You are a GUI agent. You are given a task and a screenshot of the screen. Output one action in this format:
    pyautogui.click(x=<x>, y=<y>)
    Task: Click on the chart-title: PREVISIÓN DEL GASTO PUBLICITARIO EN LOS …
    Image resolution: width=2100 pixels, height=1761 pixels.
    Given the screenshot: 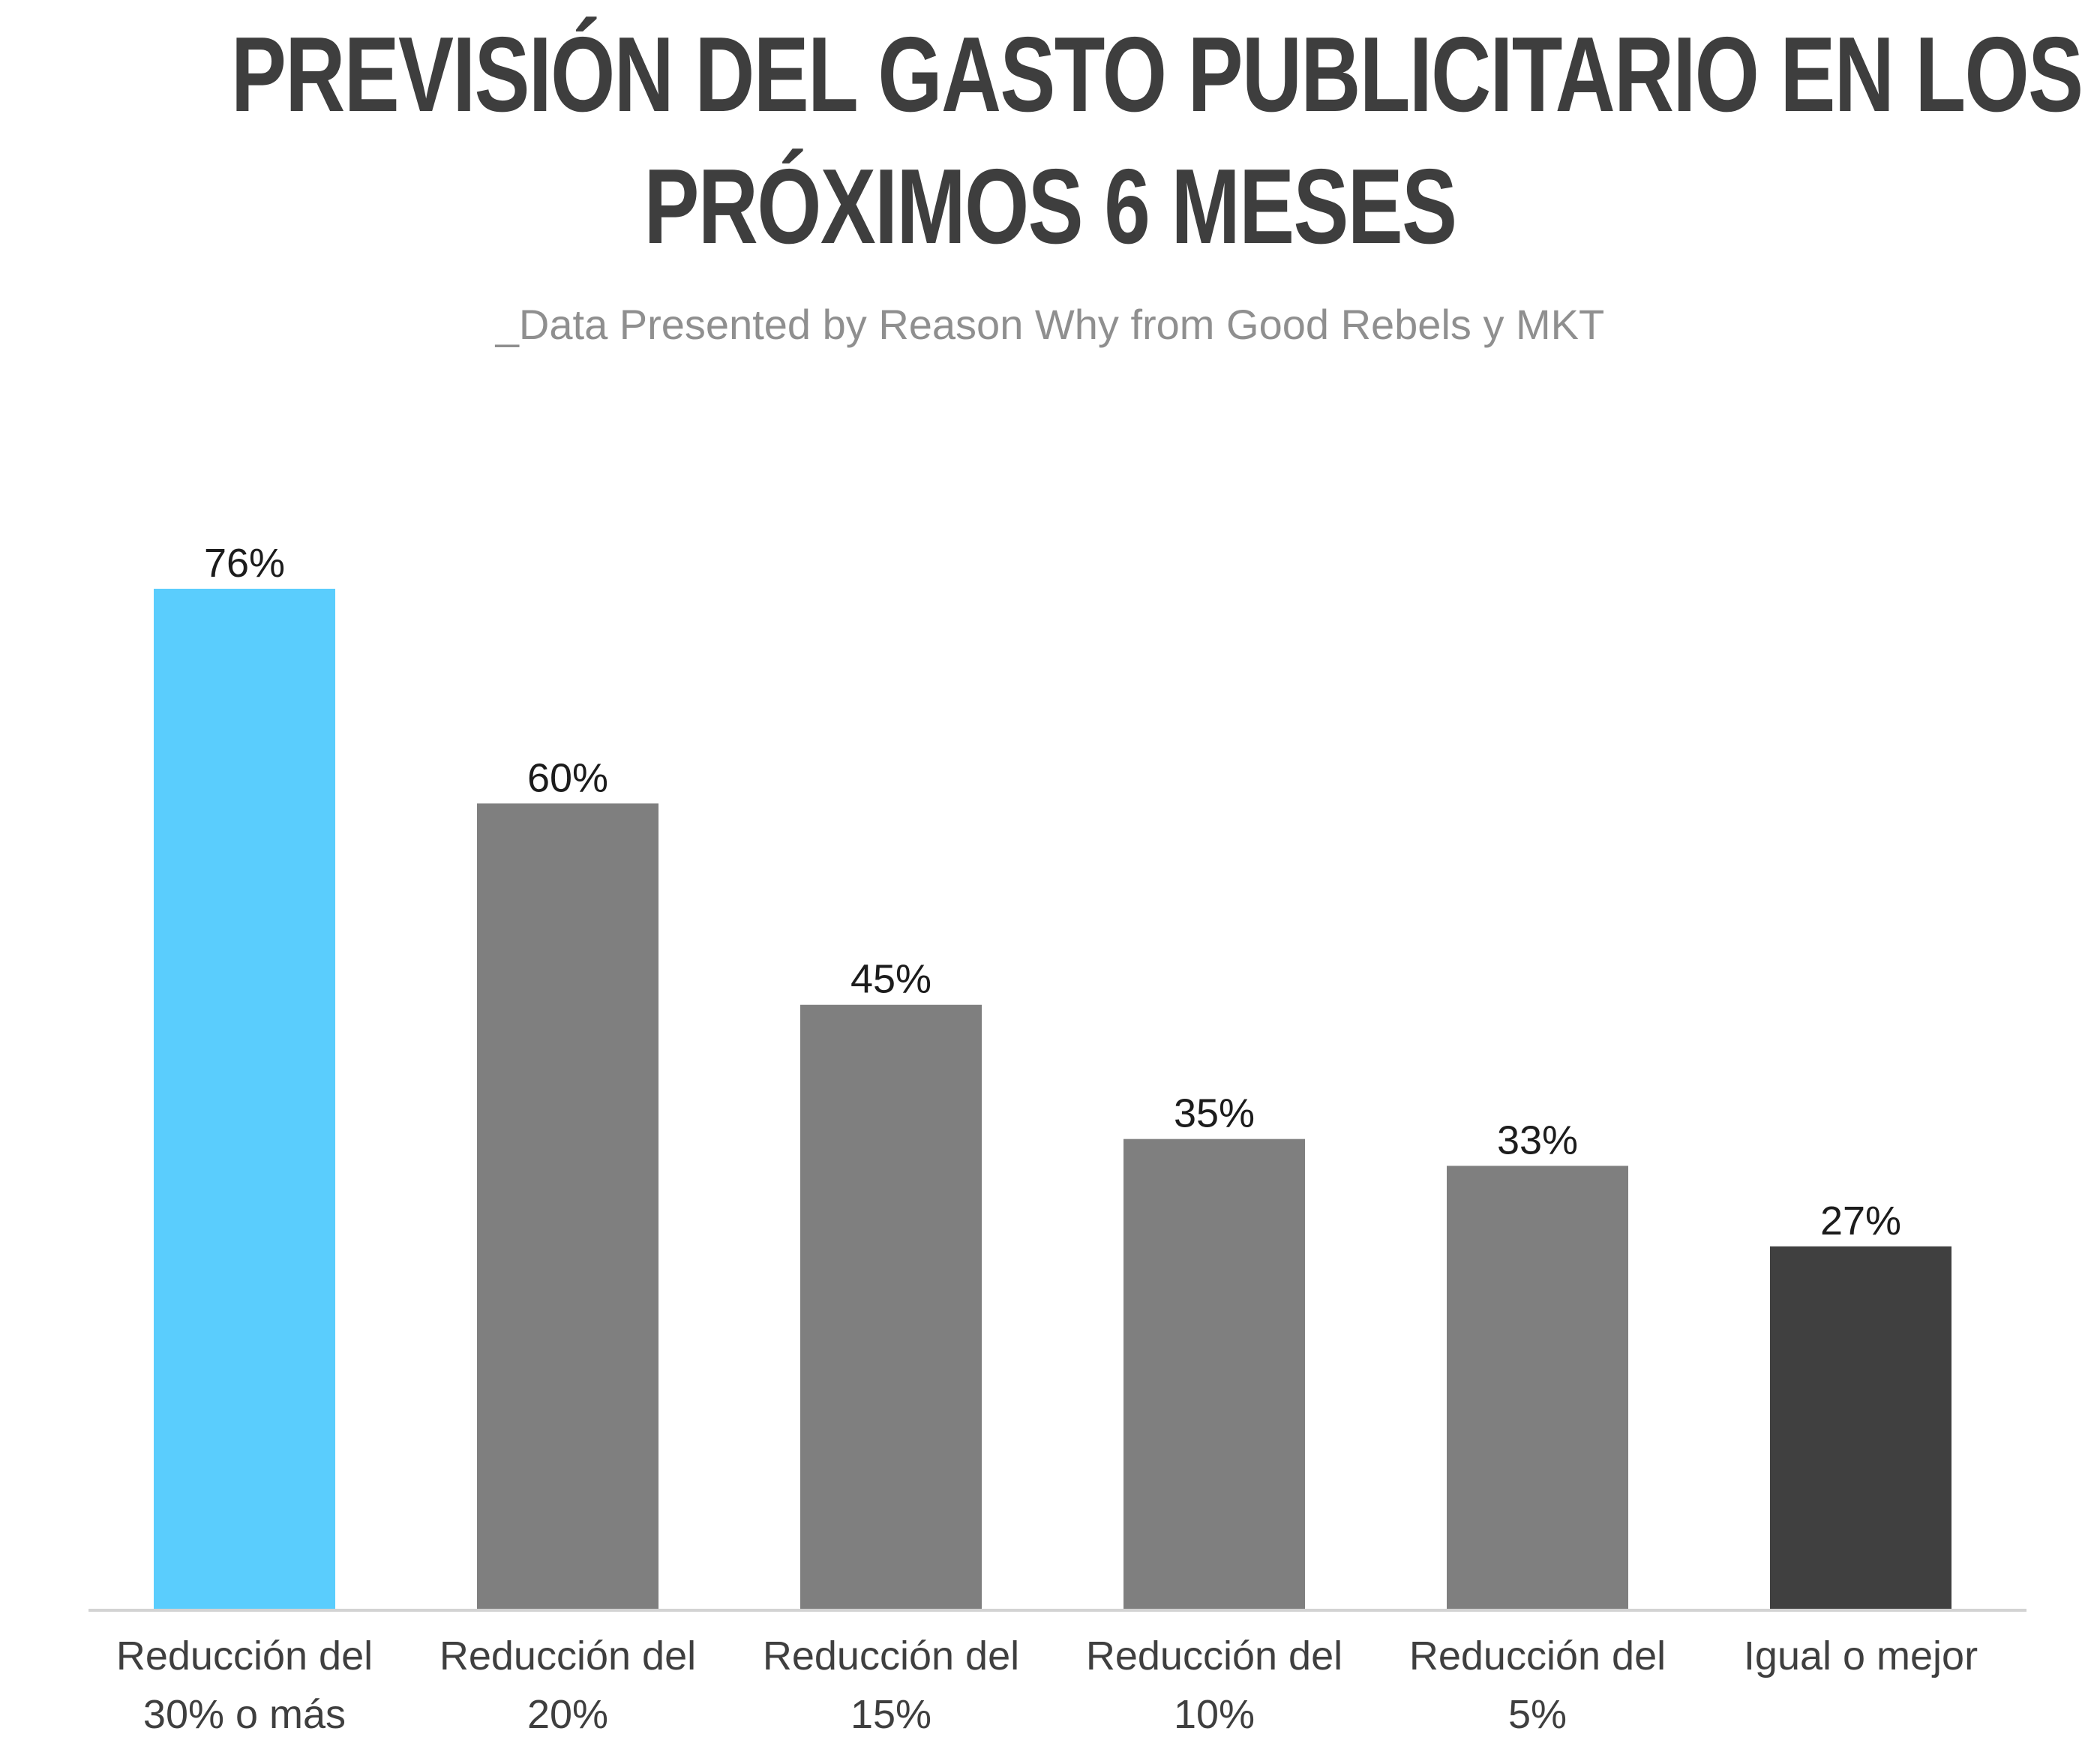 What is the action you would take?
    pyautogui.click(x=1157, y=141)
    